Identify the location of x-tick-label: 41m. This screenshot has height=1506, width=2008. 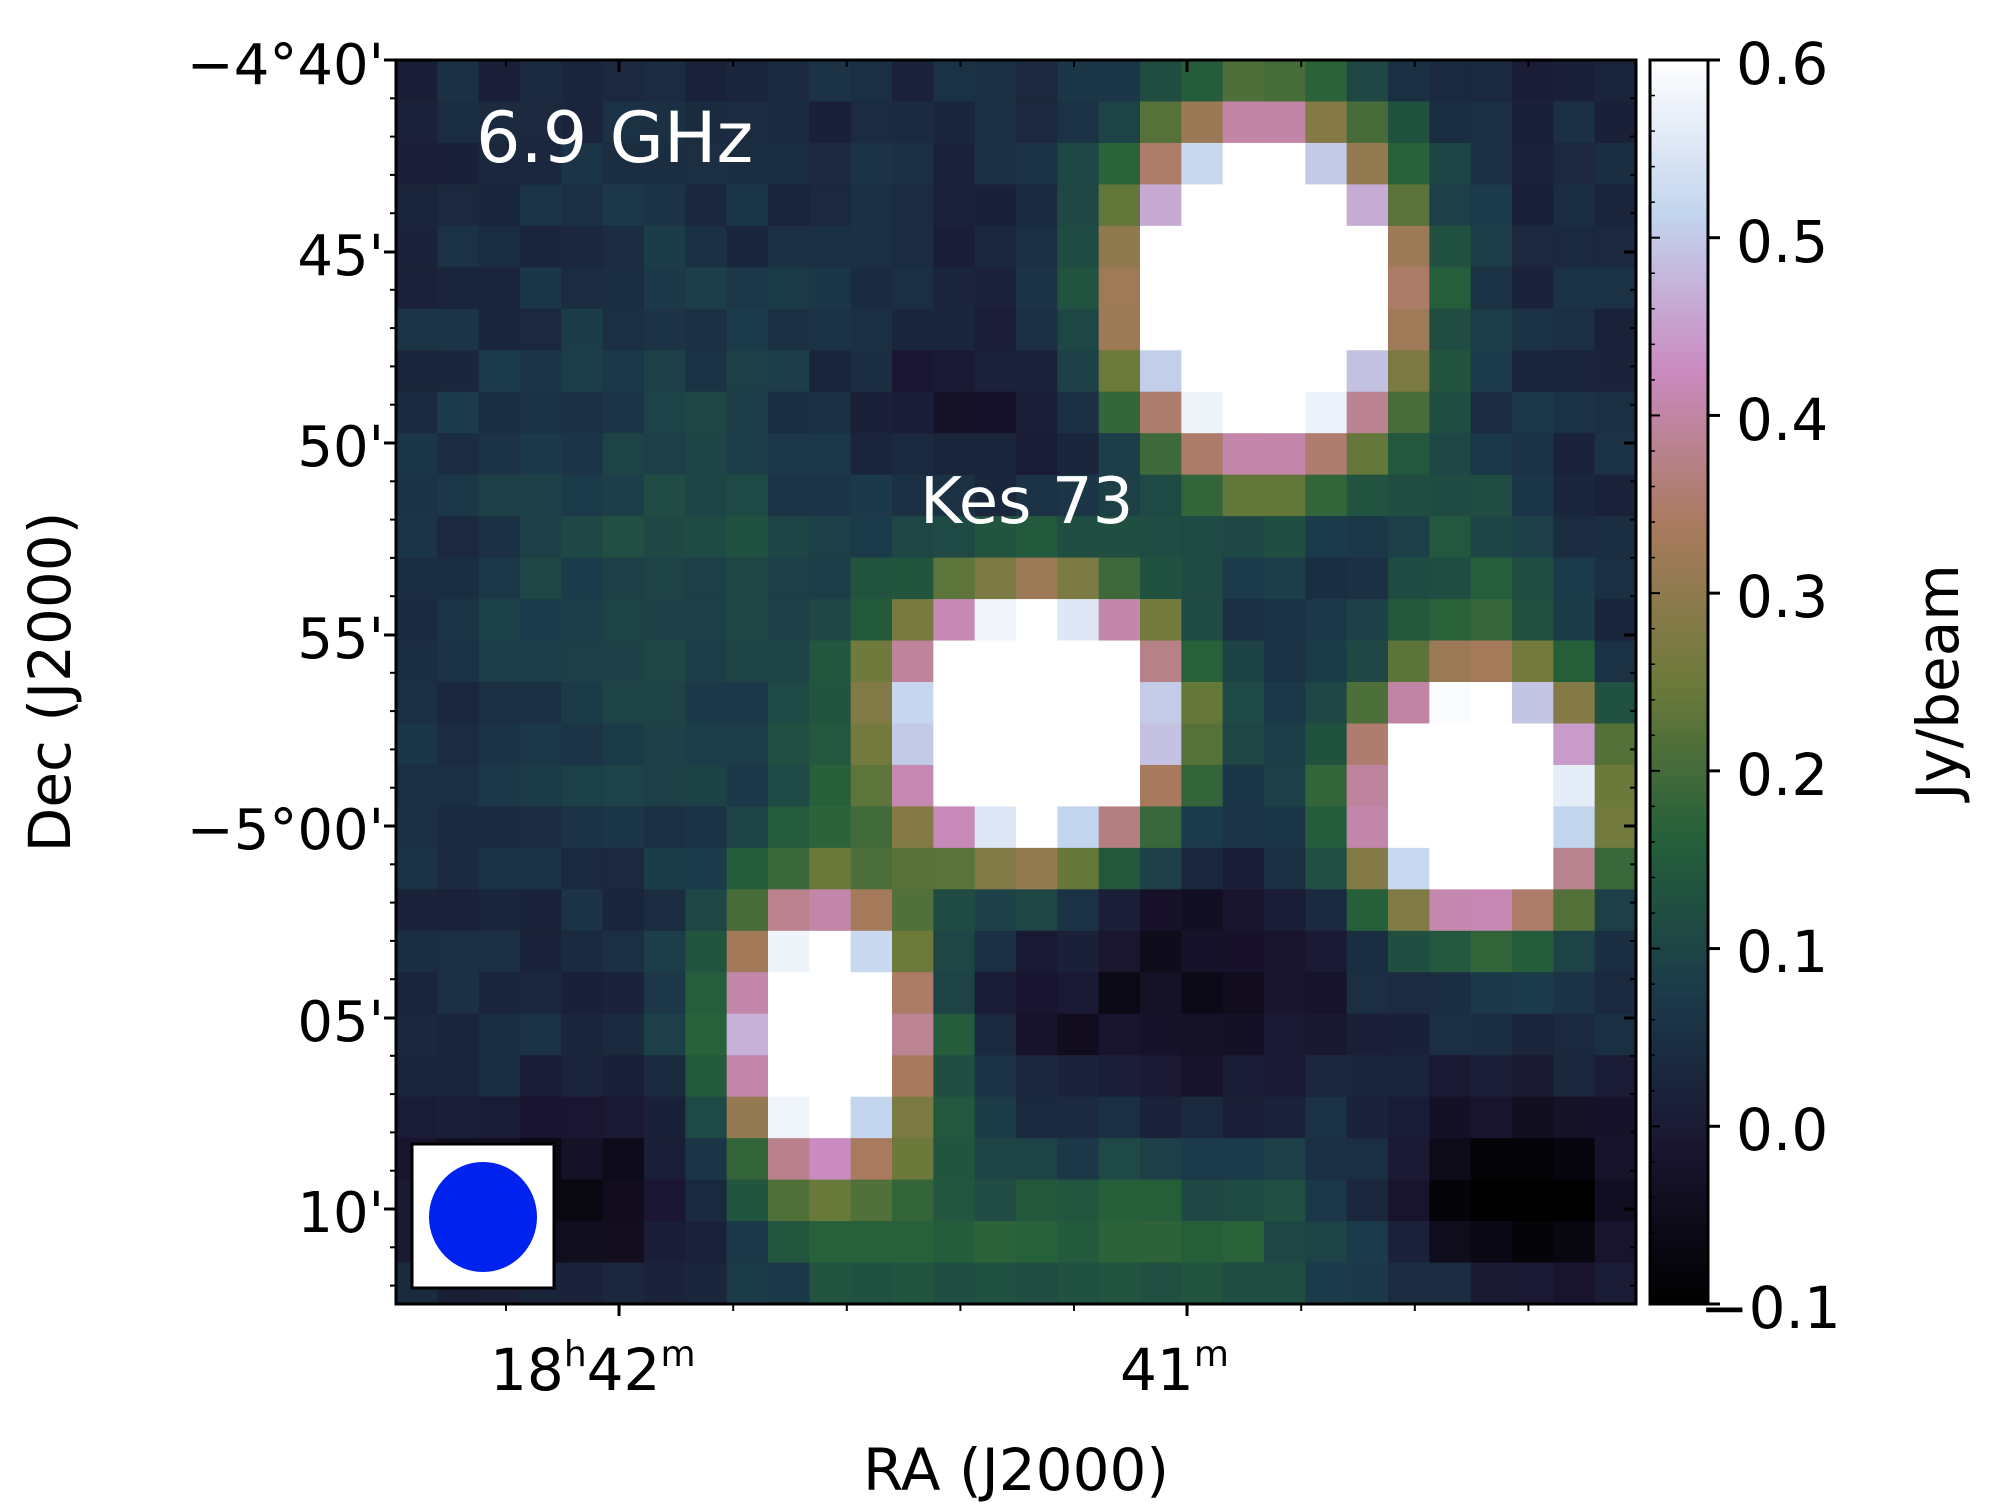
(1174, 1369).